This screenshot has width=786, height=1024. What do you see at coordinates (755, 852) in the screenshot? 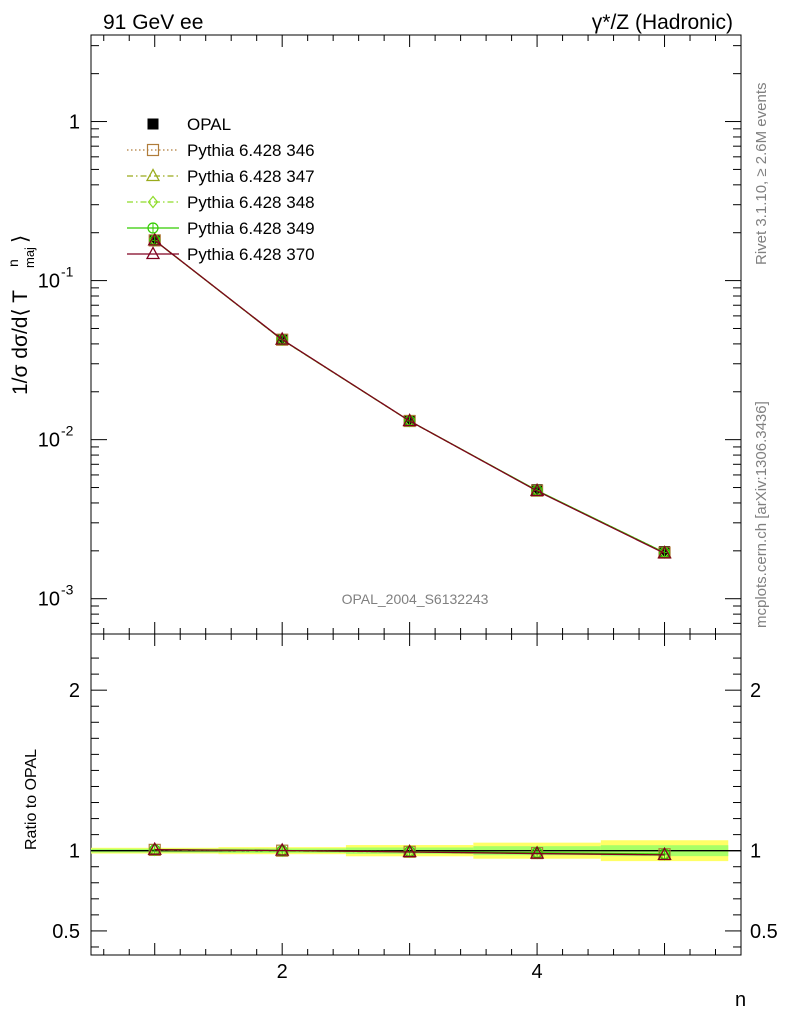
I see `ratio-y-tick-label-right: 1` at bounding box center [755, 852].